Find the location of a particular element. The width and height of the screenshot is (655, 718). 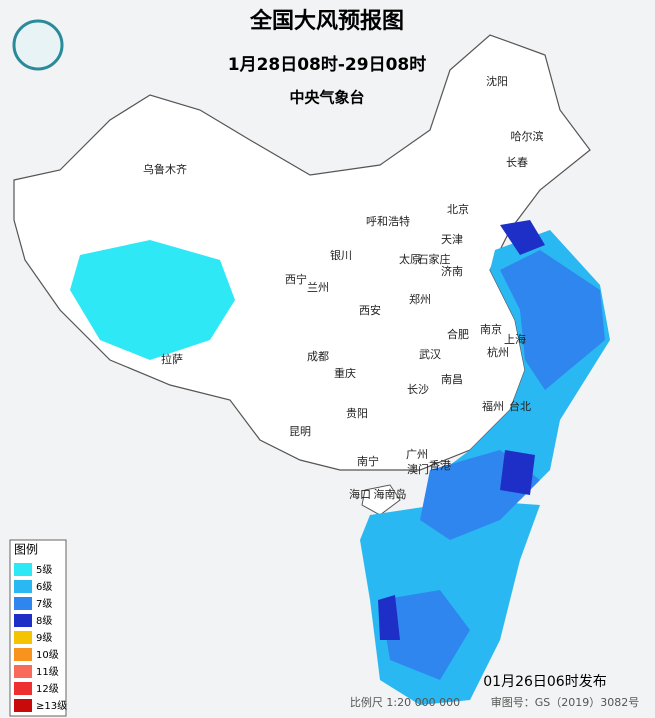

issue-time: 01月26日06时发布 is located at coordinates (544, 682).